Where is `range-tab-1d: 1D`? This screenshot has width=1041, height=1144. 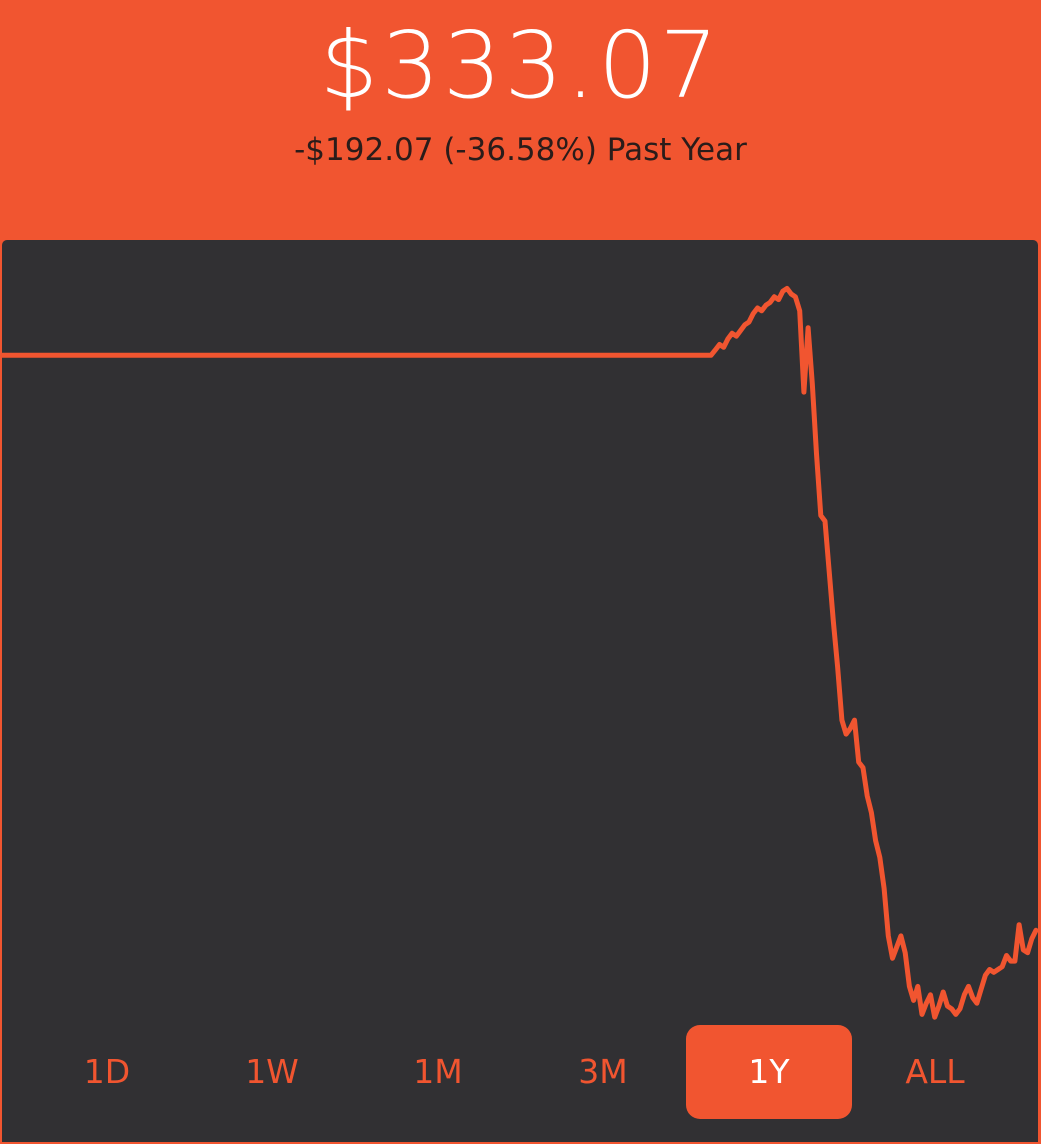
range-tab-1d: 1D is located at coordinates (107, 1072).